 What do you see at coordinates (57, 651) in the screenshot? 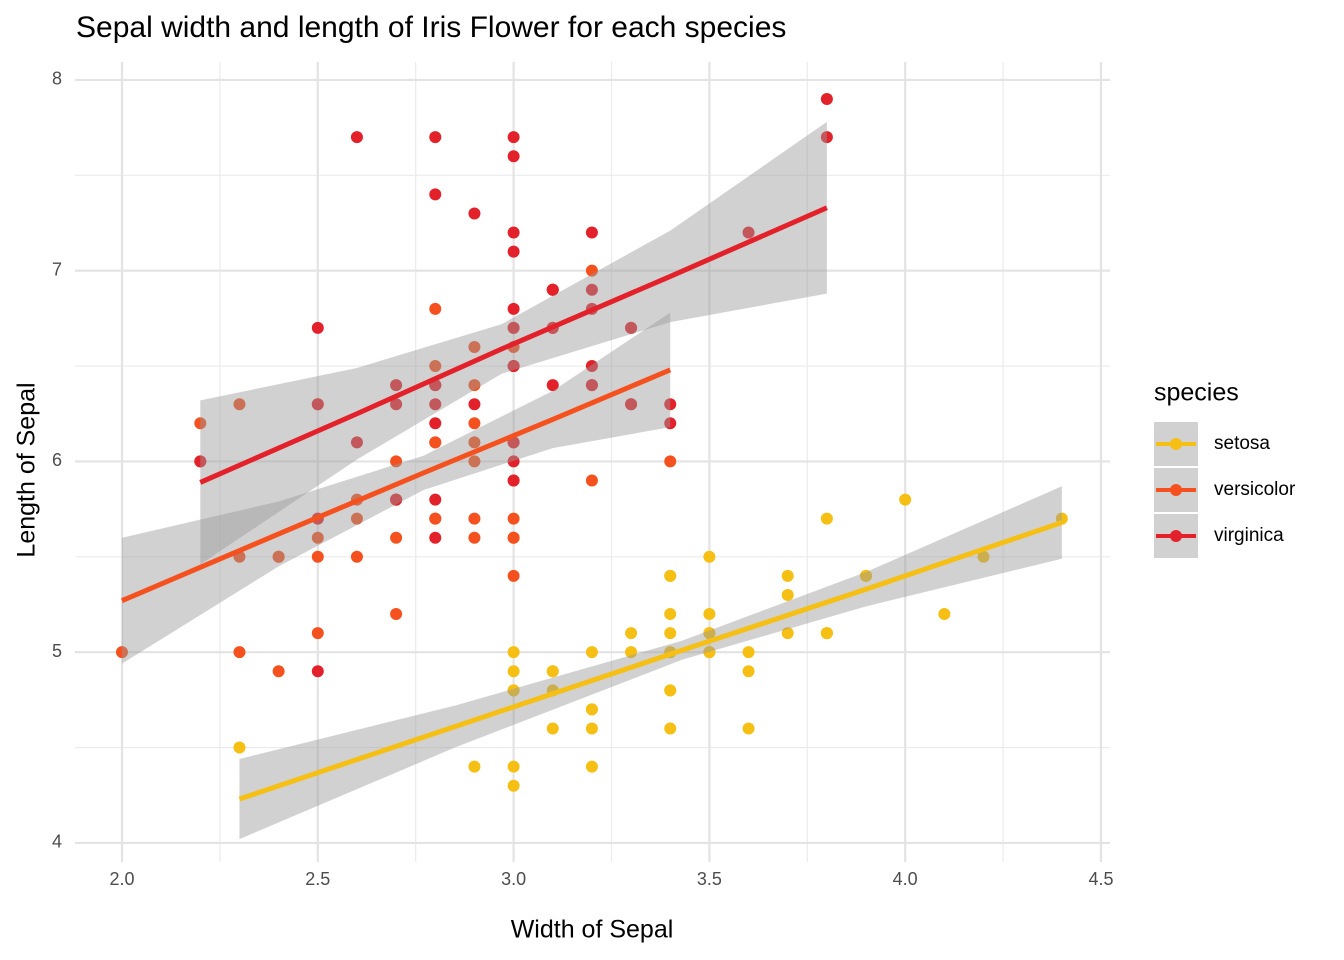
I see `y-tick-label: 5` at bounding box center [57, 651].